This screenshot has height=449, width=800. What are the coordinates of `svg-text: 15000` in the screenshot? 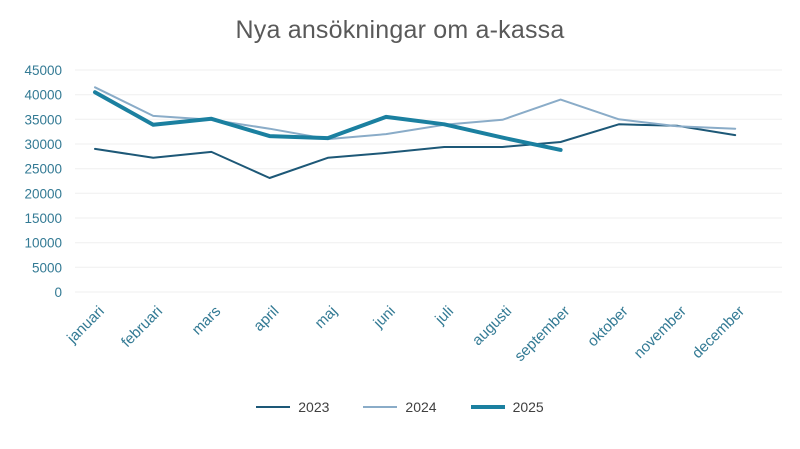 It's located at (43, 218).